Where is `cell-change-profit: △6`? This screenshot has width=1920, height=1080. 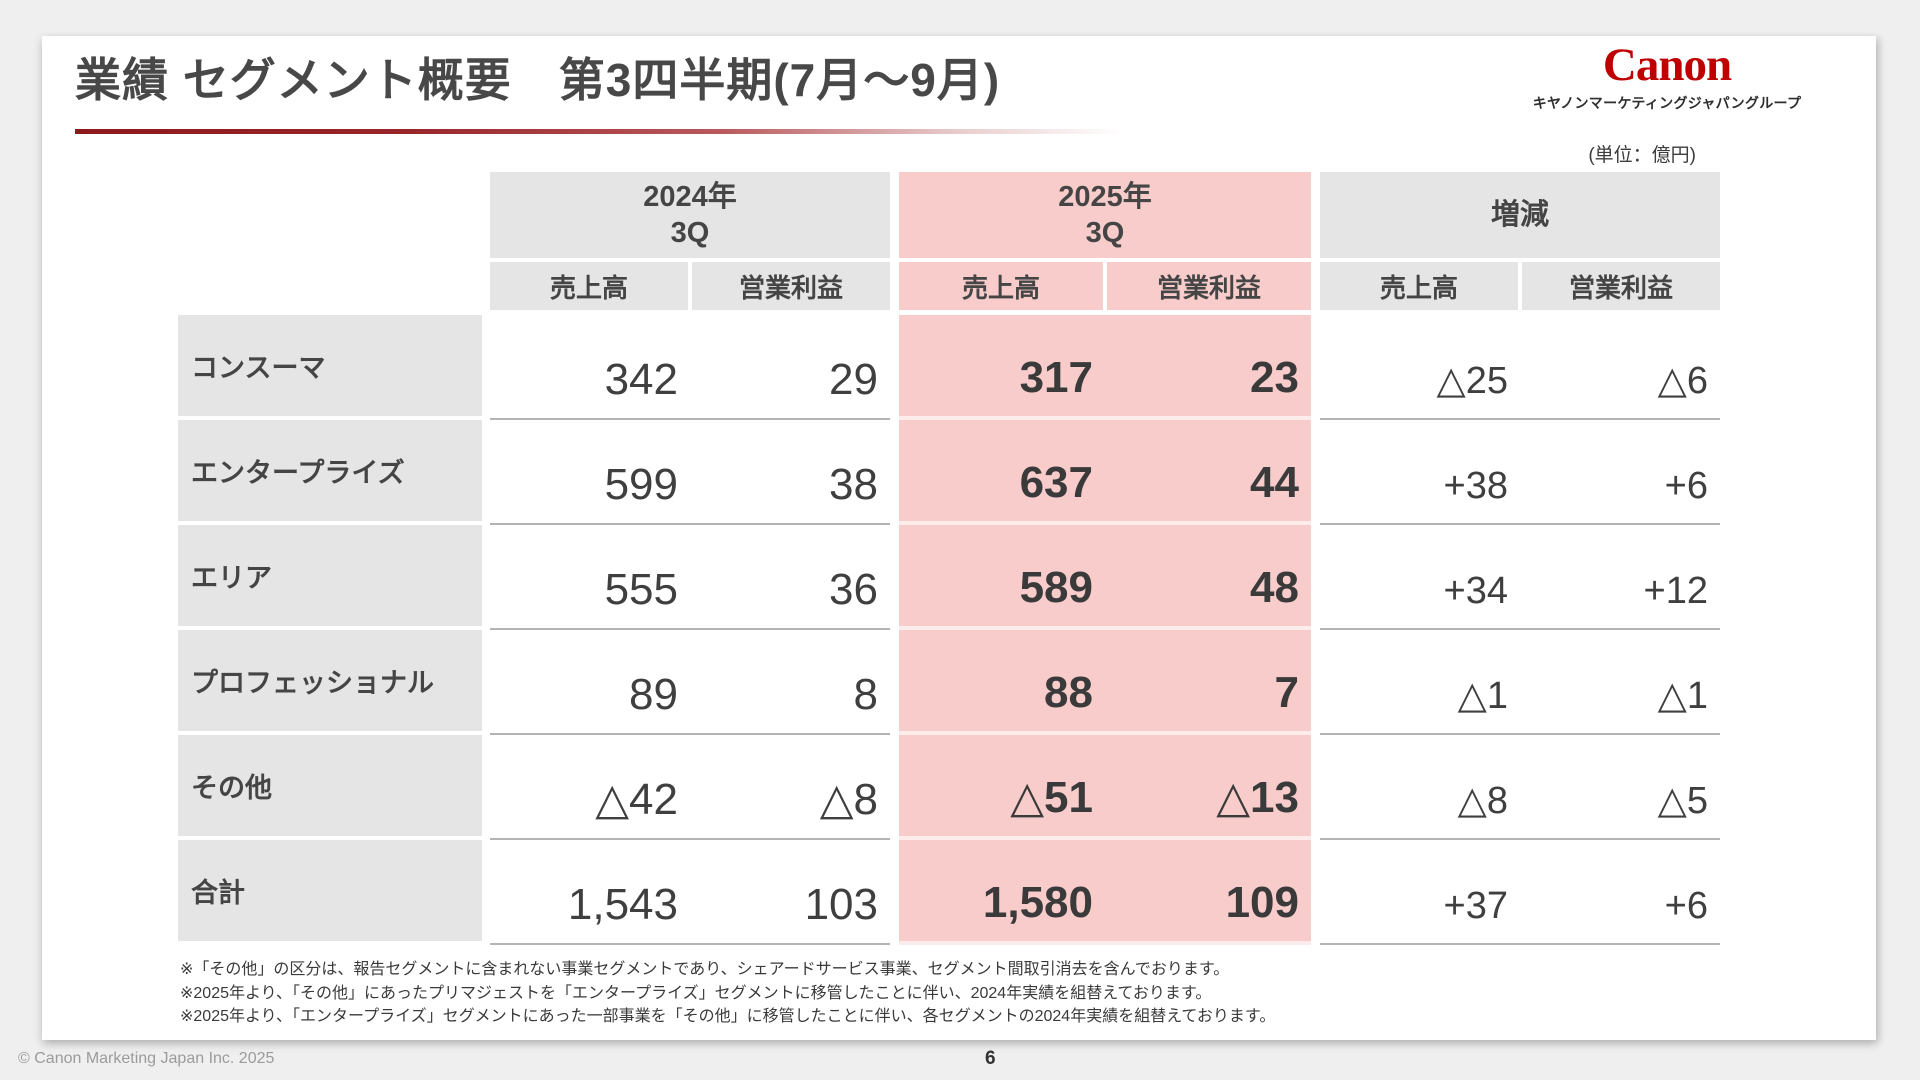 cell-change-profit: △6 is located at coordinates (1682, 381).